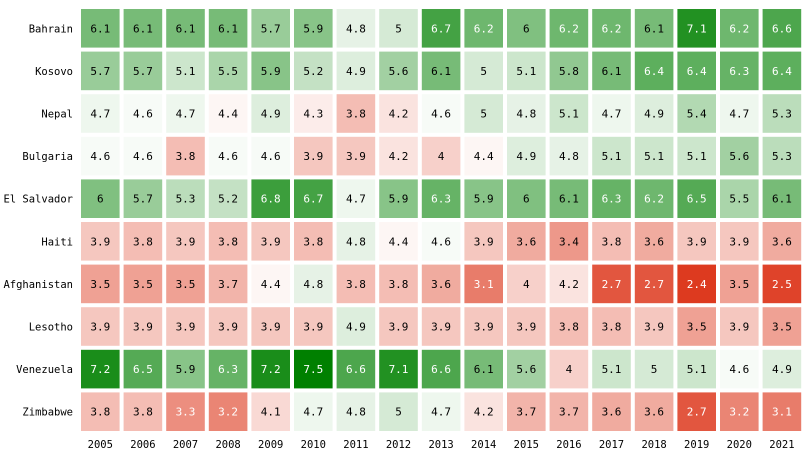  What do you see at coordinates (399, 114) in the screenshot?
I see `cell-value-label: 4.2` at bounding box center [399, 114].